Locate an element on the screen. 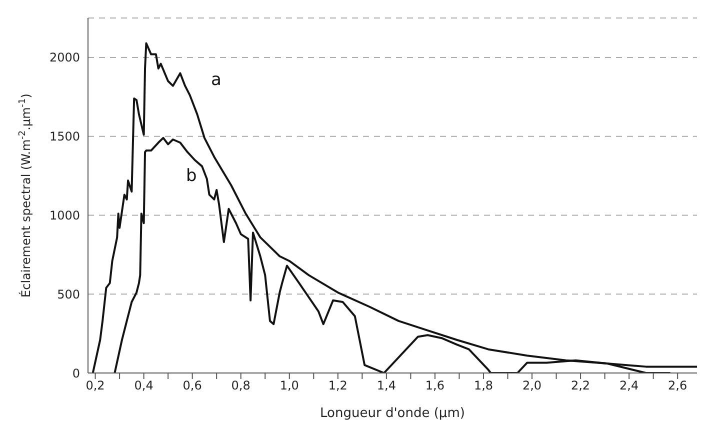  y-tick-label: 0 is located at coordinates (76, 373).